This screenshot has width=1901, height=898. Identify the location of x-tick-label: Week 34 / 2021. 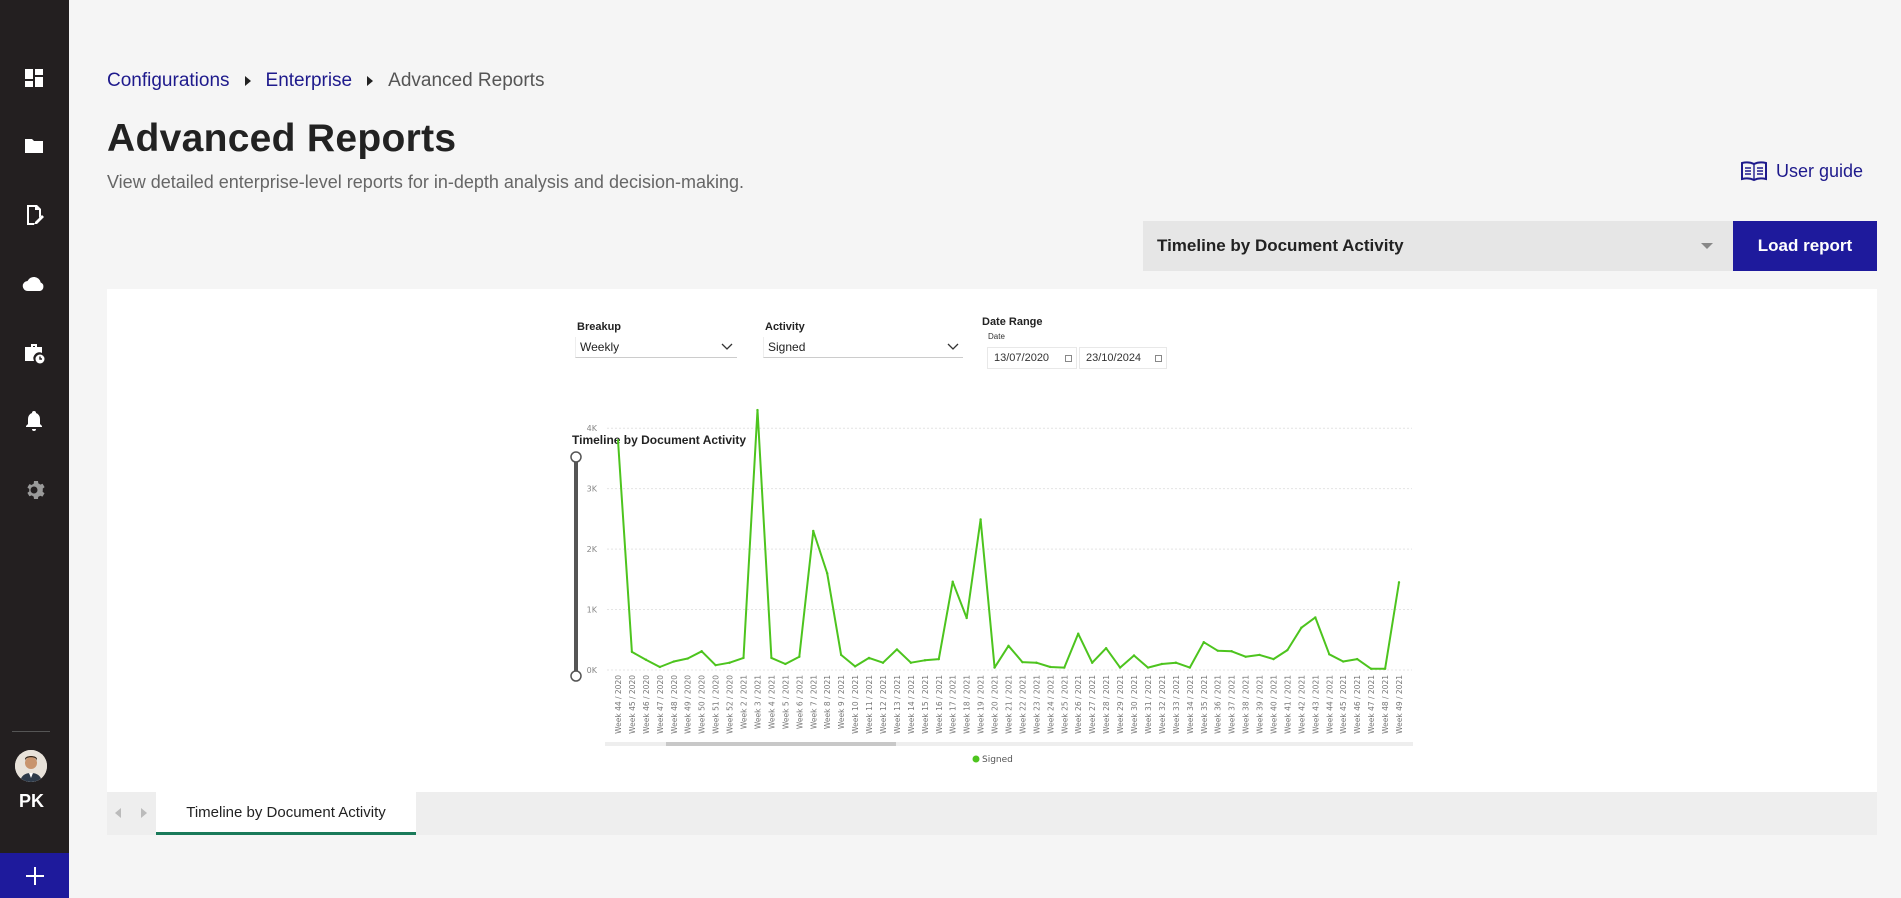
(1190, 704).